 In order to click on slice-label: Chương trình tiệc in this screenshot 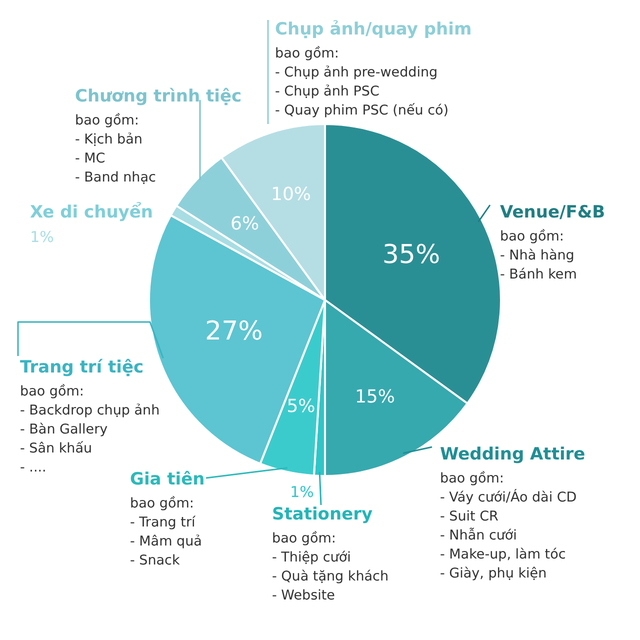, I will do `click(158, 96)`.